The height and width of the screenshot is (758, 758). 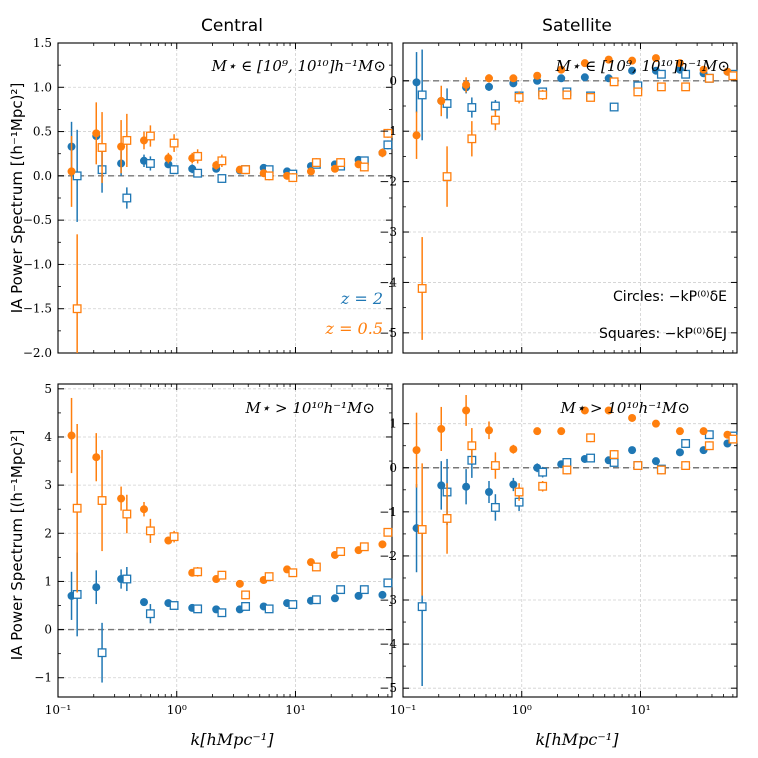 What do you see at coordinates (37, 220) in the screenshot?
I see `y-tick-label: −0.5` at bounding box center [37, 220].